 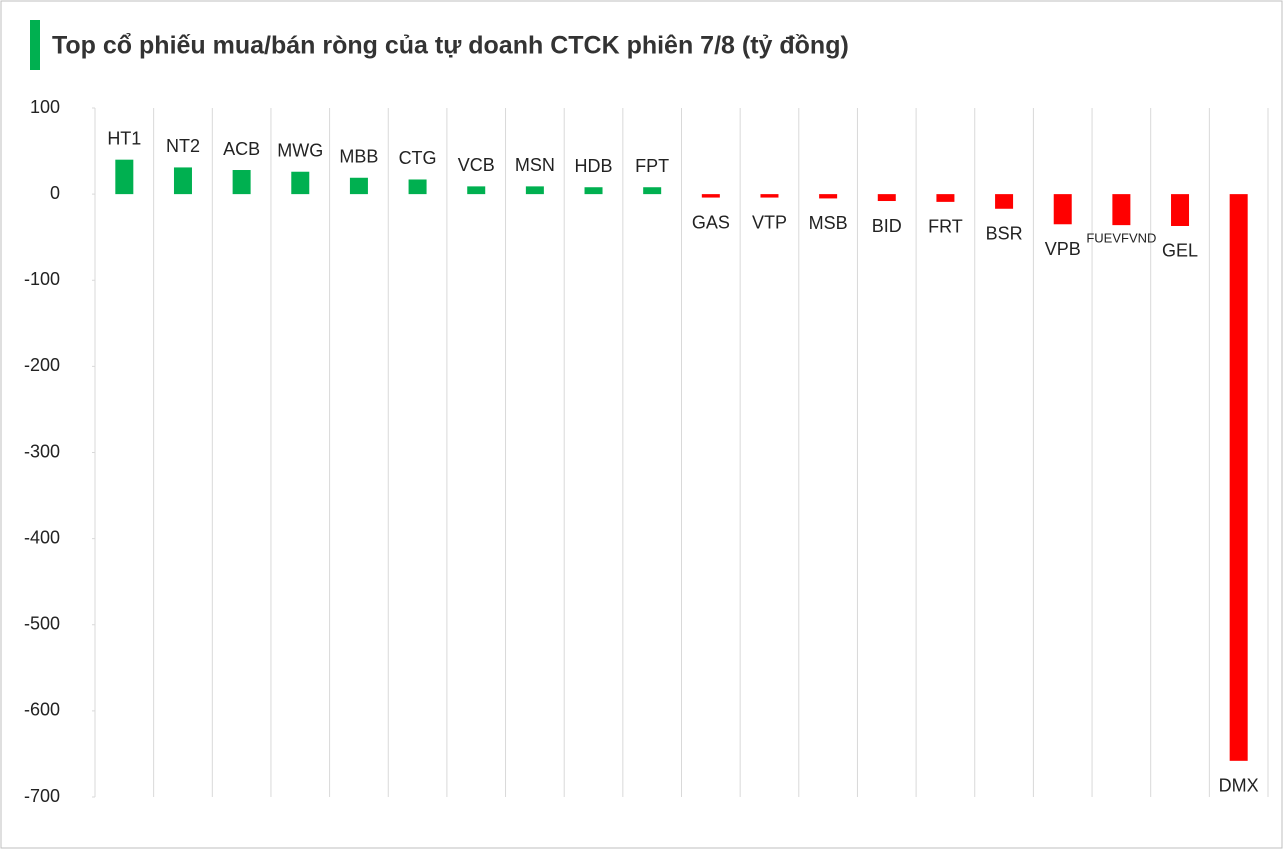 What do you see at coordinates (42, 365) in the screenshot?
I see `y-tick-label: -200` at bounding box center [42, 365].